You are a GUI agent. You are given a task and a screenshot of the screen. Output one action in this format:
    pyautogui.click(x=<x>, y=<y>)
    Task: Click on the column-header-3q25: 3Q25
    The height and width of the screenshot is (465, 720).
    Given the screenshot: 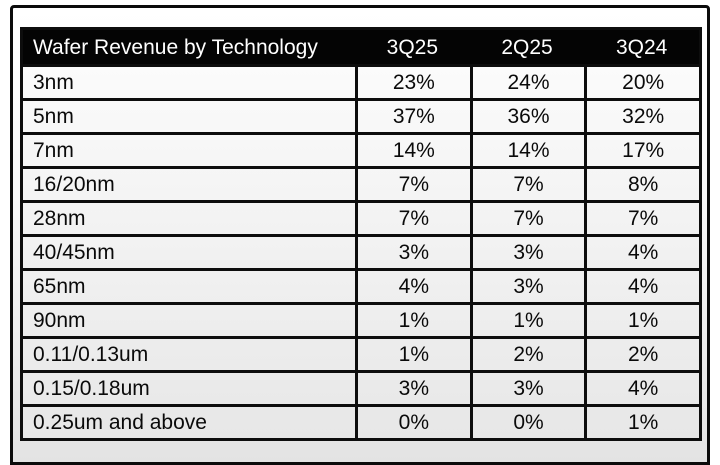 What is the action you would take?
    pyautogui.click(x=412, y=47)
    